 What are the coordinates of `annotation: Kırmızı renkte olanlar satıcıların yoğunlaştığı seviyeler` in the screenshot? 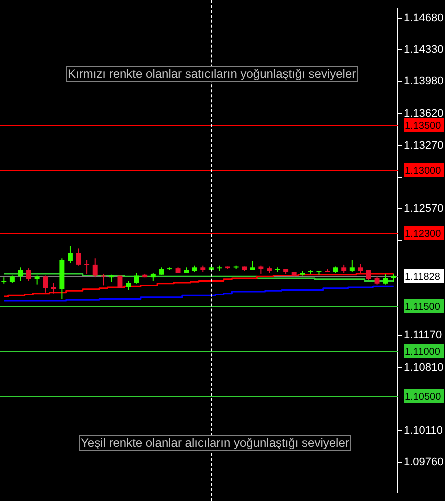 It's located at (212, 74).